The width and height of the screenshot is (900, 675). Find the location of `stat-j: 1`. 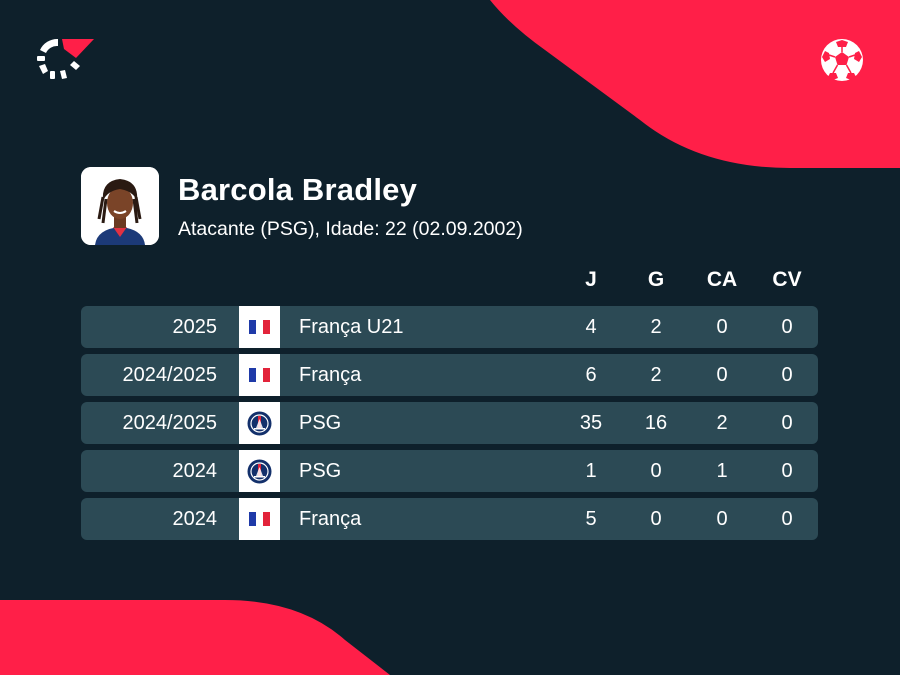

stat-j: 1 is located at coordinates (591, 471).